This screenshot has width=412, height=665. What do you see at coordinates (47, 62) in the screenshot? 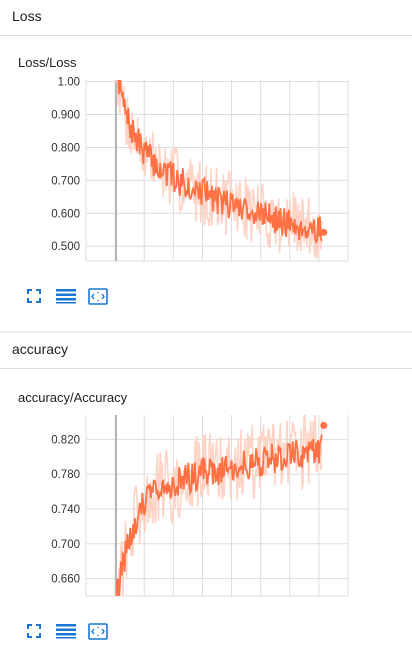
I see `chart-title: Loss/Loss` at bounding box center [47, 62].